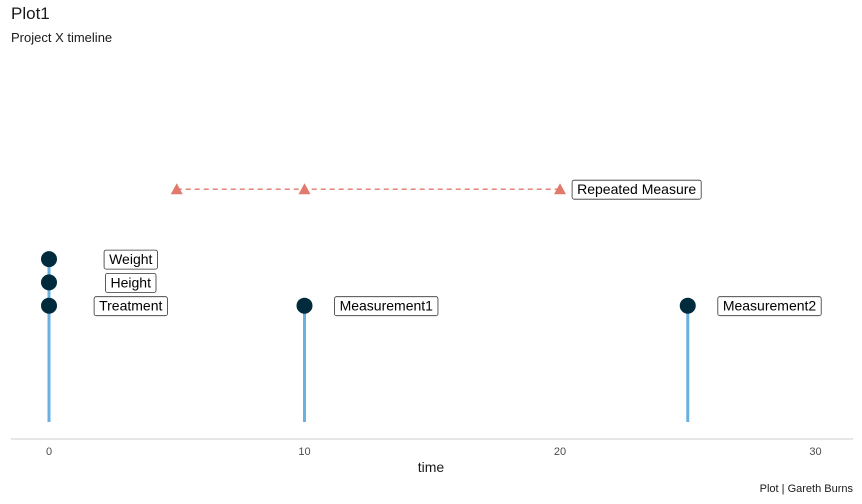 Image resolution: width=862 pixels, height=504 pixels. I want to click on event-label-text: Height, so click(131, 282).